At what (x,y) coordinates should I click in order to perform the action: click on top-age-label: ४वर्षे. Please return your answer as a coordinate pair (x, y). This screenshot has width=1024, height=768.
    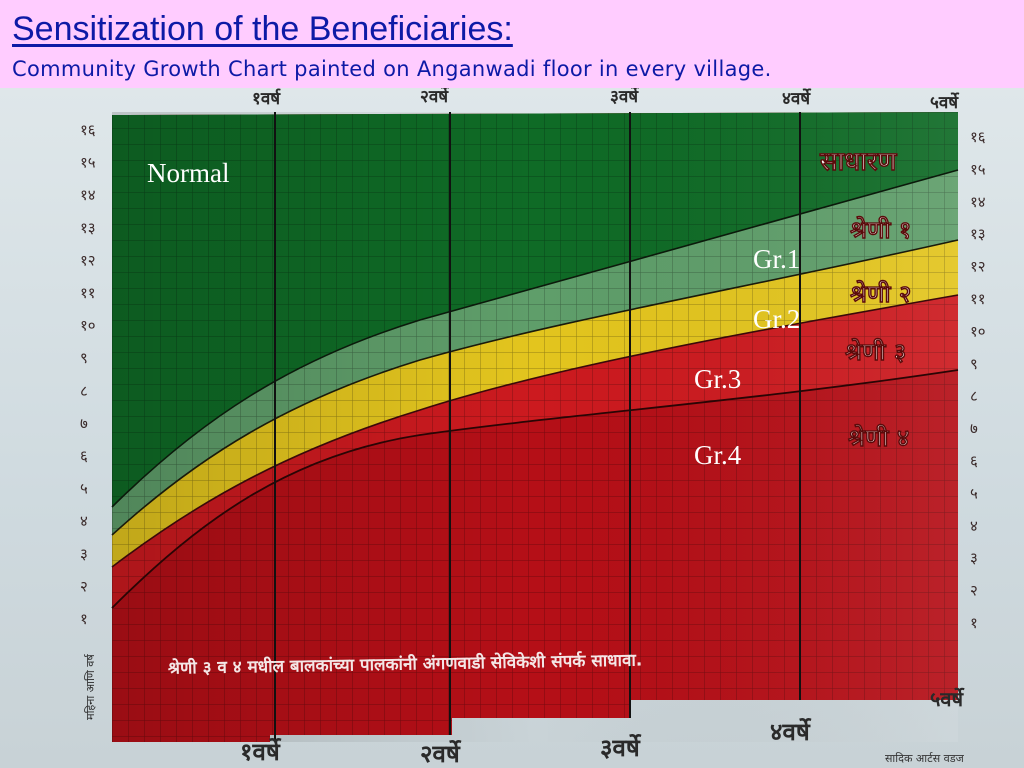
    Looking at the image, I should click on (797, 98).